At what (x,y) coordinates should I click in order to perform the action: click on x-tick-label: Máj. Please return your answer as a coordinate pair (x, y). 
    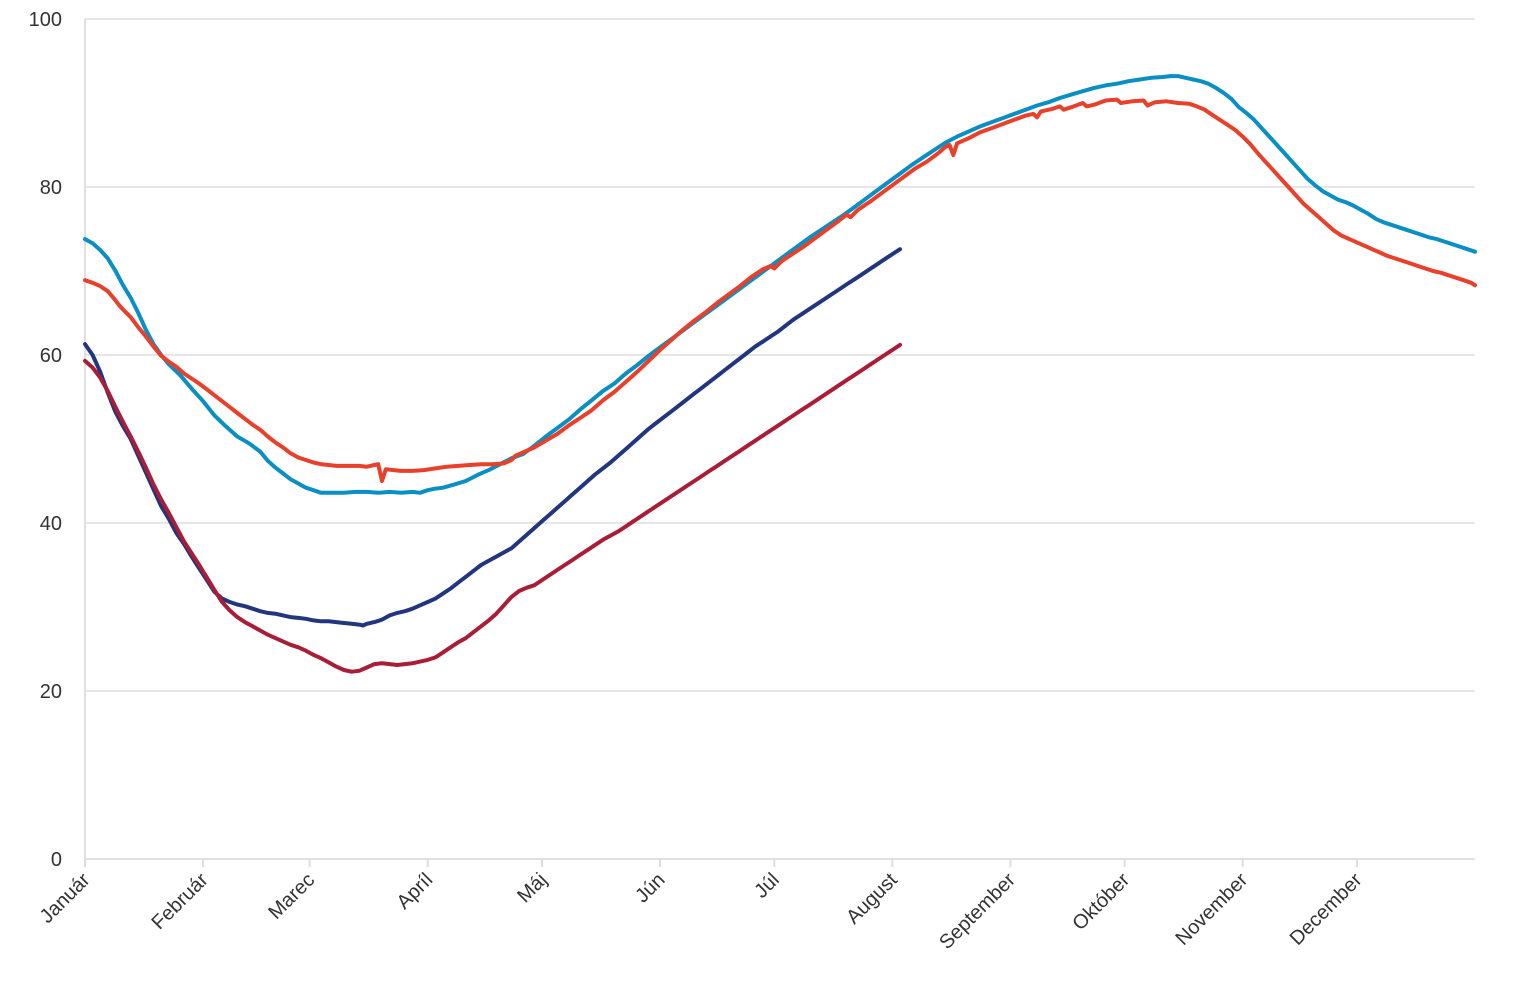
    Looking at the image, I should click on (532, 888).